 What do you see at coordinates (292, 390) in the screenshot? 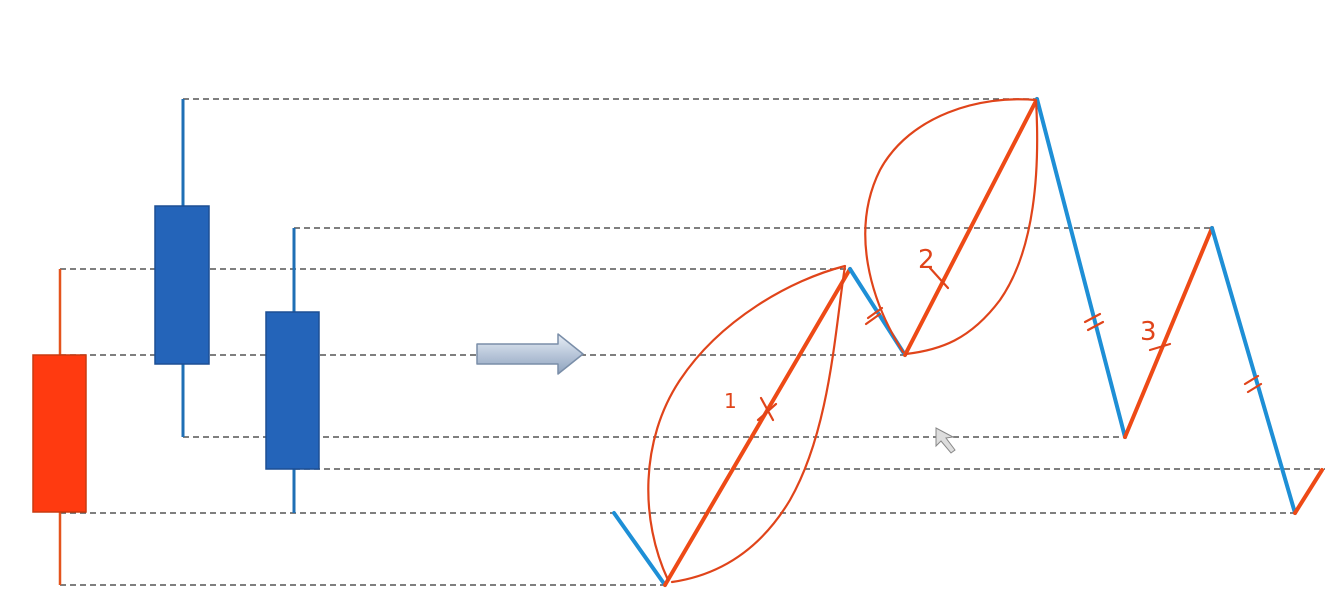
I see `candle-3-body` at bounding box center [292, 390].